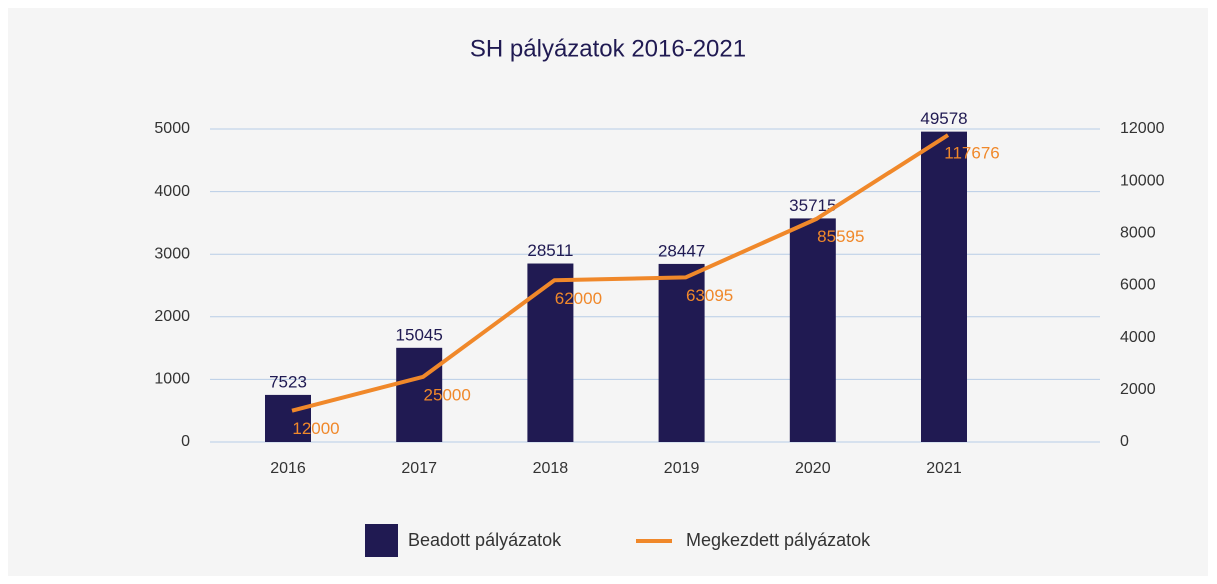 The height and width of the screenshot is (584, 1217). What do you see at coordinates (778, 540) in the screenshot?
I see `legend-label: Megkezdett pályázatok` at bounding box center [778, 540].